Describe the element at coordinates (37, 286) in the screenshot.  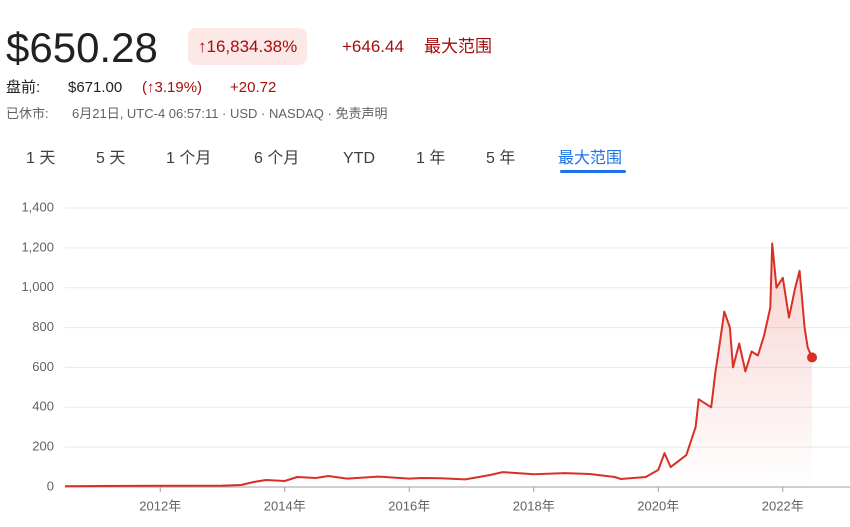
I see `y-tick-label: 1,000` at that location.